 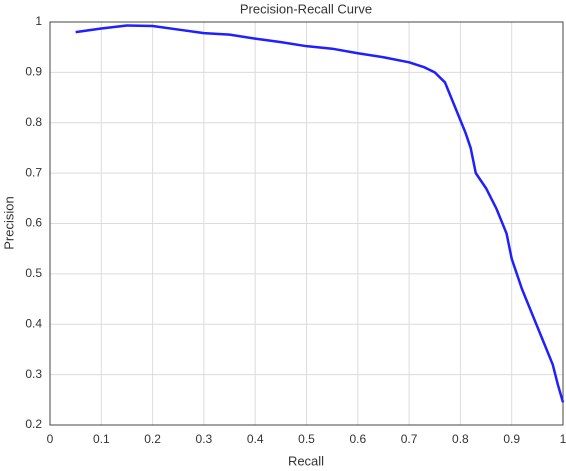 What do you see at coordinates (33, 424) in the screenshot?
I see `y-tick-label: 0.2` at bounding box center [33, 424].